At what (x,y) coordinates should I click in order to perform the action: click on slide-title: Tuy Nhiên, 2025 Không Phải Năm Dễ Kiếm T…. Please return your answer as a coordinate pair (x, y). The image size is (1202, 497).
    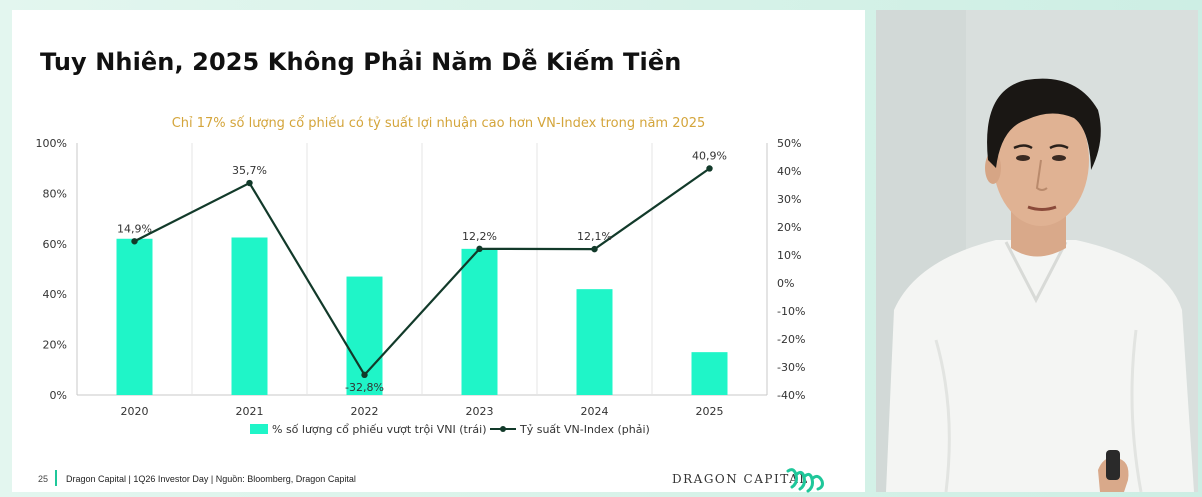
    Looking at the image, I should click on (361, 62).